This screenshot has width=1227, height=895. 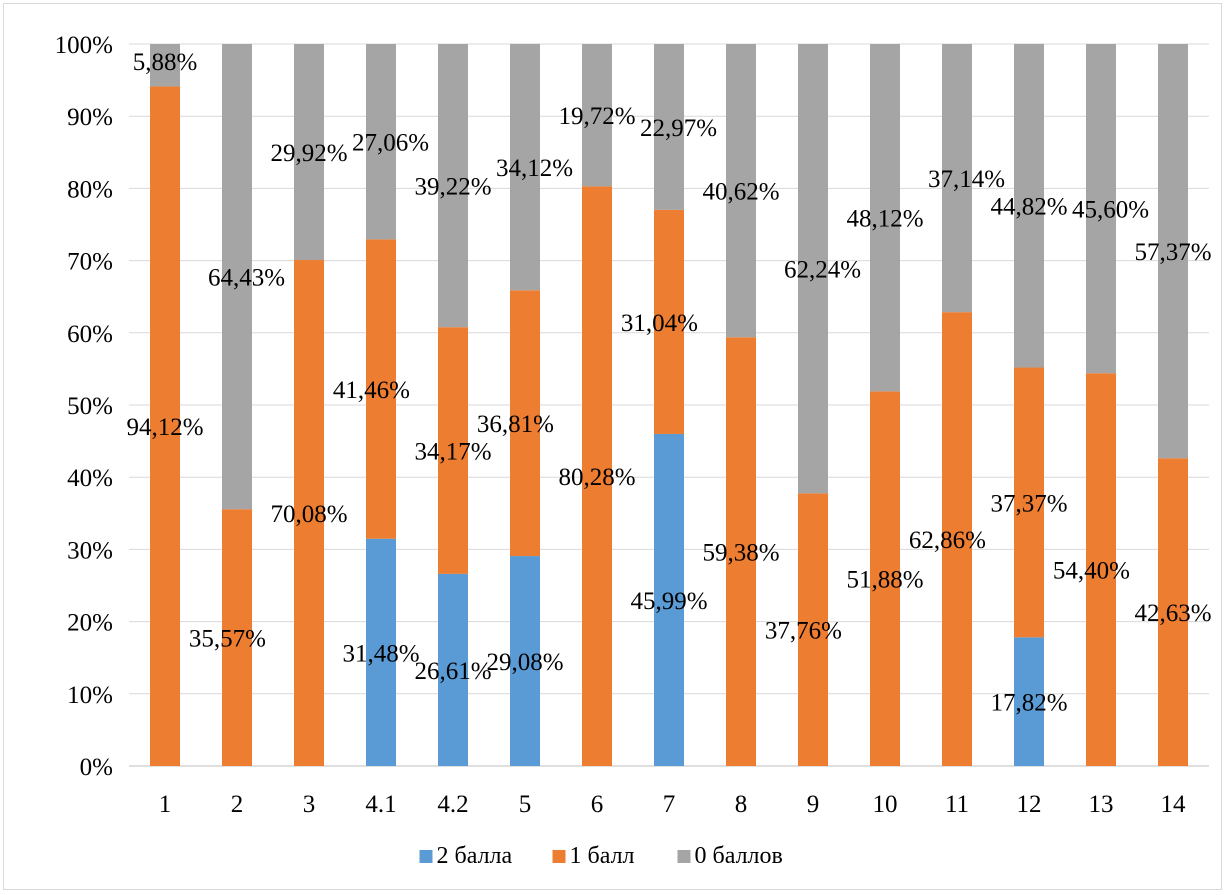 I want to click on data-label: 62,86%, so click(x=947, y=540).